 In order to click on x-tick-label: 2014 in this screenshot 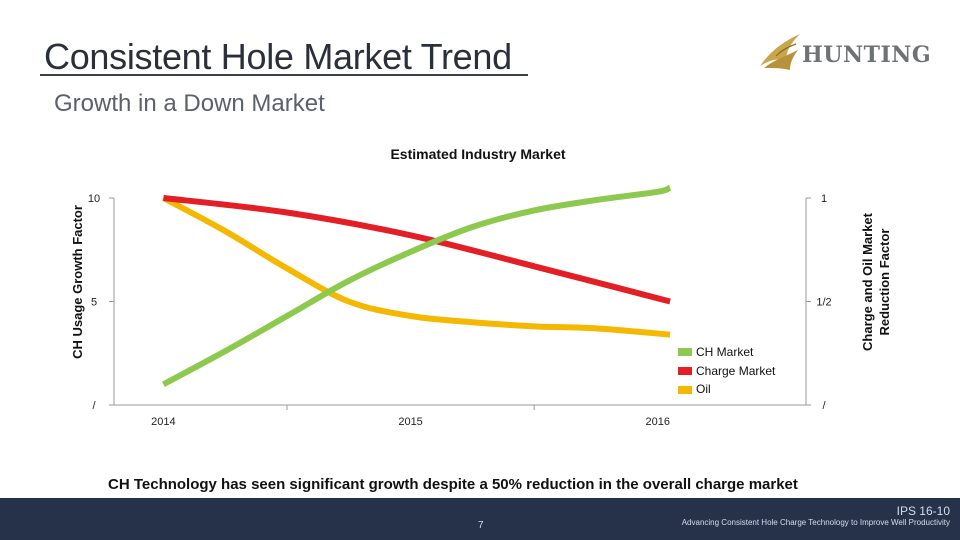, I will do `click(163, 422)`.